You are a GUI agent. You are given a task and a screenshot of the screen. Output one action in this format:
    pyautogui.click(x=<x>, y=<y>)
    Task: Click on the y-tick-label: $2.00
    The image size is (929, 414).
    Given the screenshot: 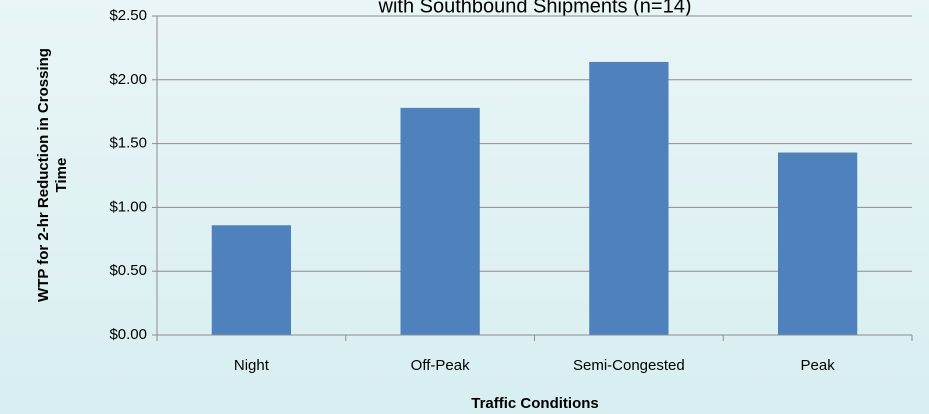 What is the action you would take?
    pyautogui.click(x=128, y=79)
    